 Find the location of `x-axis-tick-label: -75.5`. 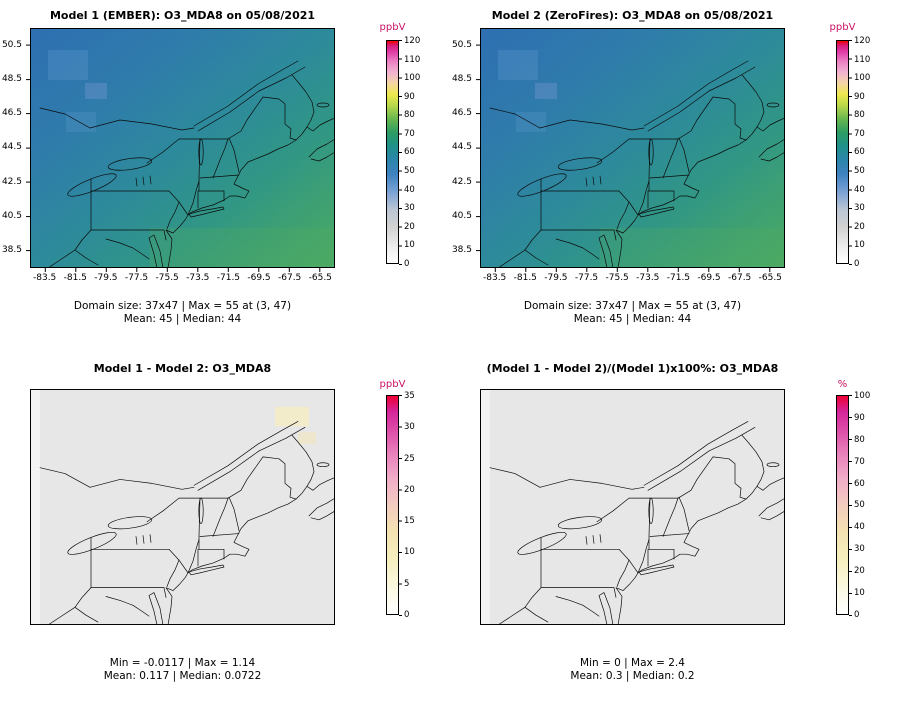

x-axis-tick-label: -75.5 is located at coordinates (167, 278).